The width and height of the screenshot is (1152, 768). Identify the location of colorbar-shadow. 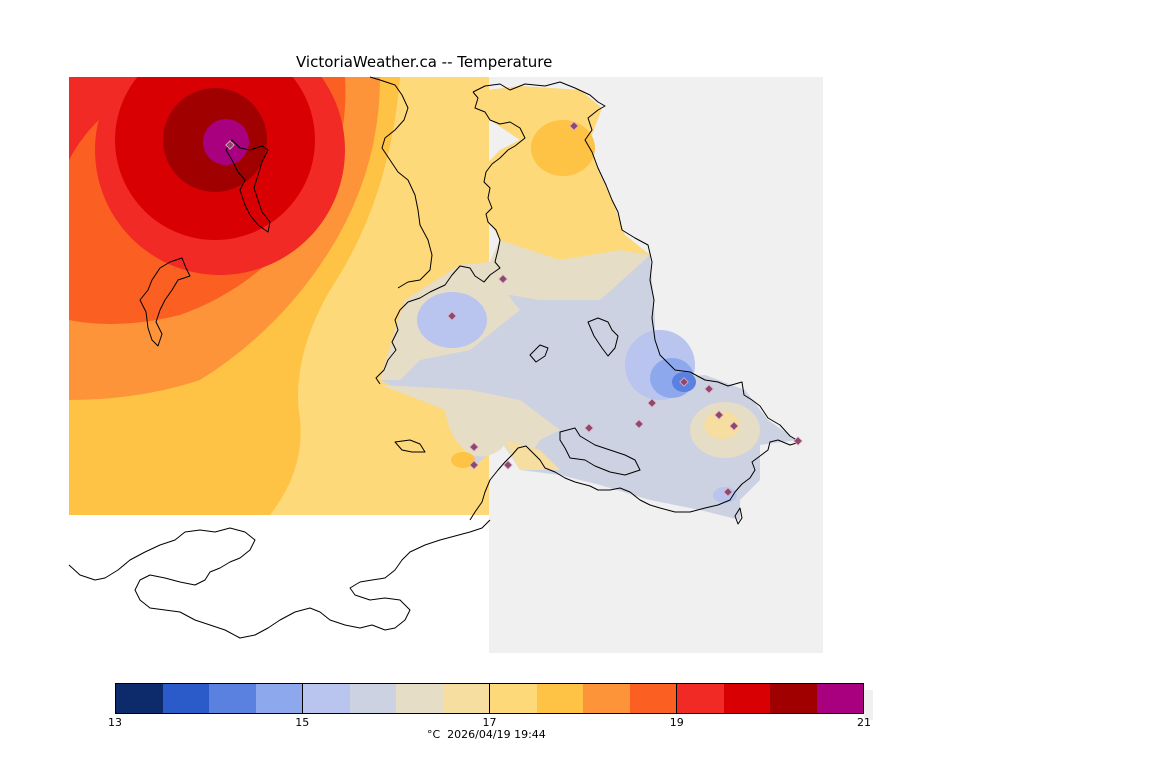
(868, 705).